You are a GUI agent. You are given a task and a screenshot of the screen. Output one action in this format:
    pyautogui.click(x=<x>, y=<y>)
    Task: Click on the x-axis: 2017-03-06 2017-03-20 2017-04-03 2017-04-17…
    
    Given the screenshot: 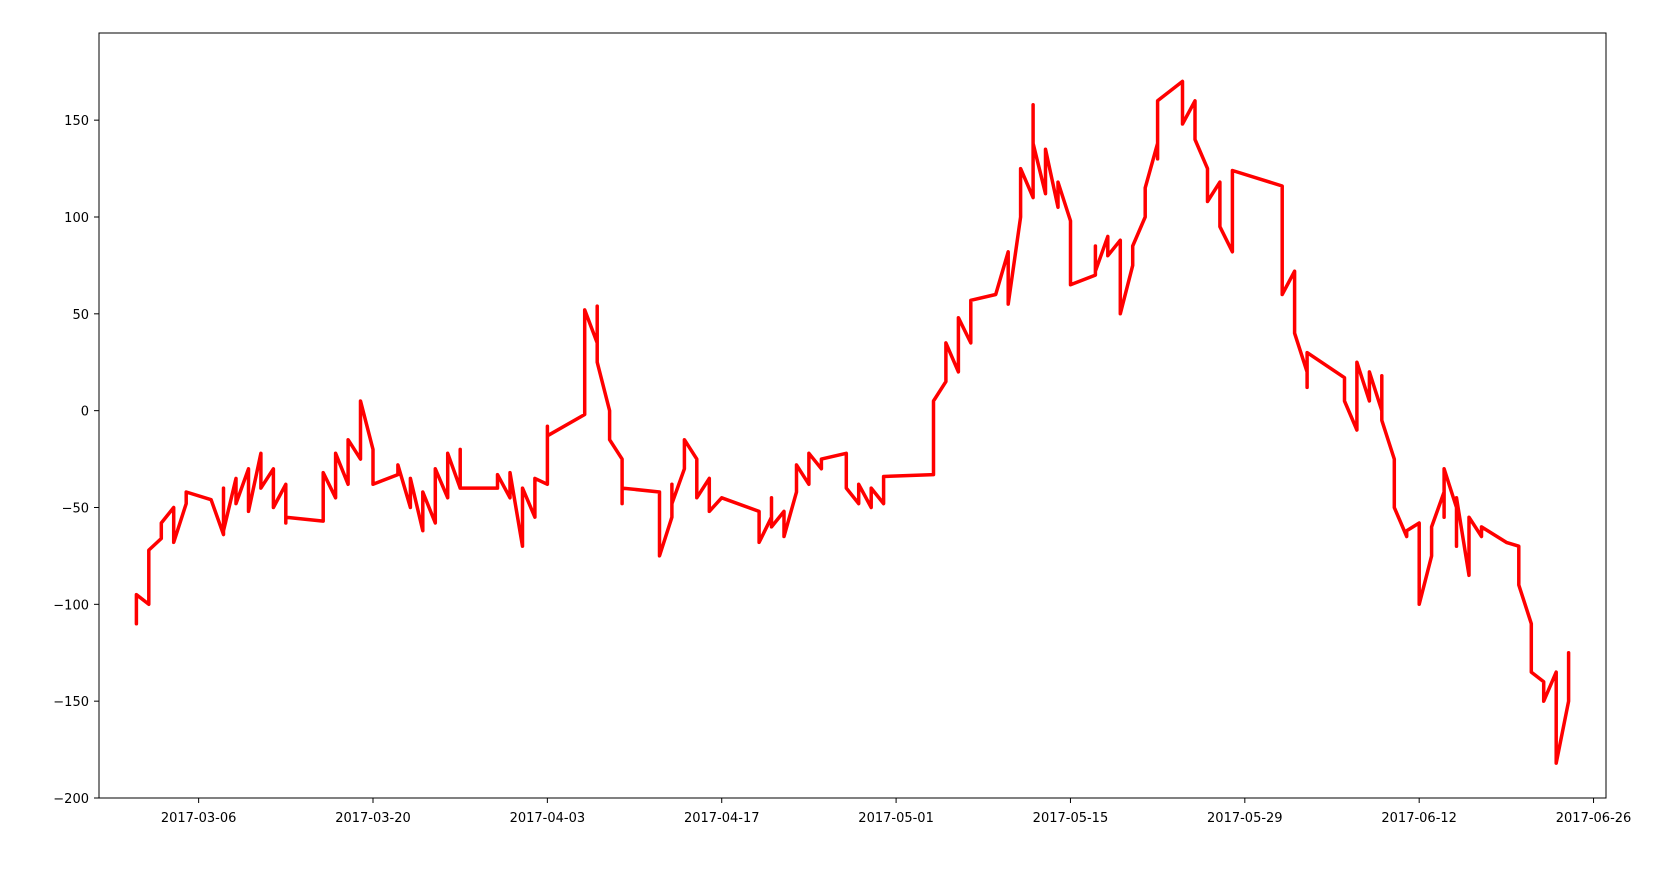 What is the action you would take?
    pyautogui.click(x=896, y=812)
    